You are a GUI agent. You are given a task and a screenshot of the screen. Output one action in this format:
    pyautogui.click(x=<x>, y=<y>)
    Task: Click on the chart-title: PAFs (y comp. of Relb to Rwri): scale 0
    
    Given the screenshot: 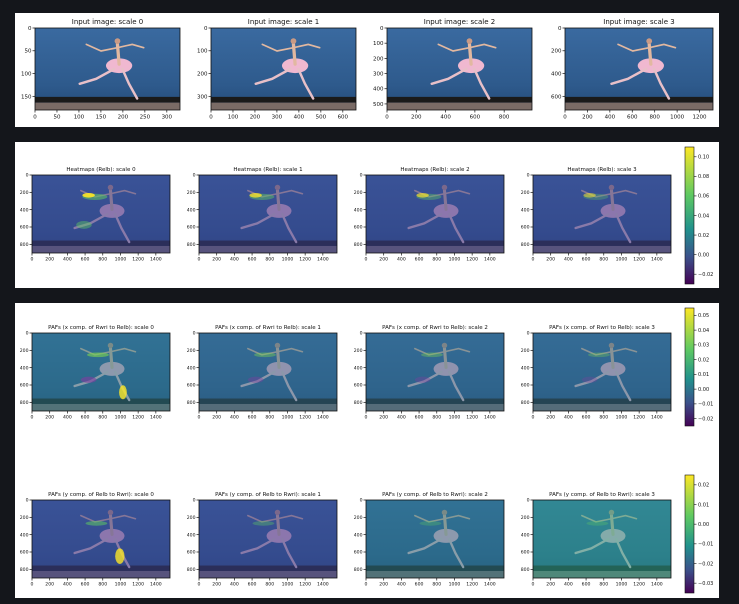 What is the action you would take?
    pyautogui.click(x=101, y=495)
    